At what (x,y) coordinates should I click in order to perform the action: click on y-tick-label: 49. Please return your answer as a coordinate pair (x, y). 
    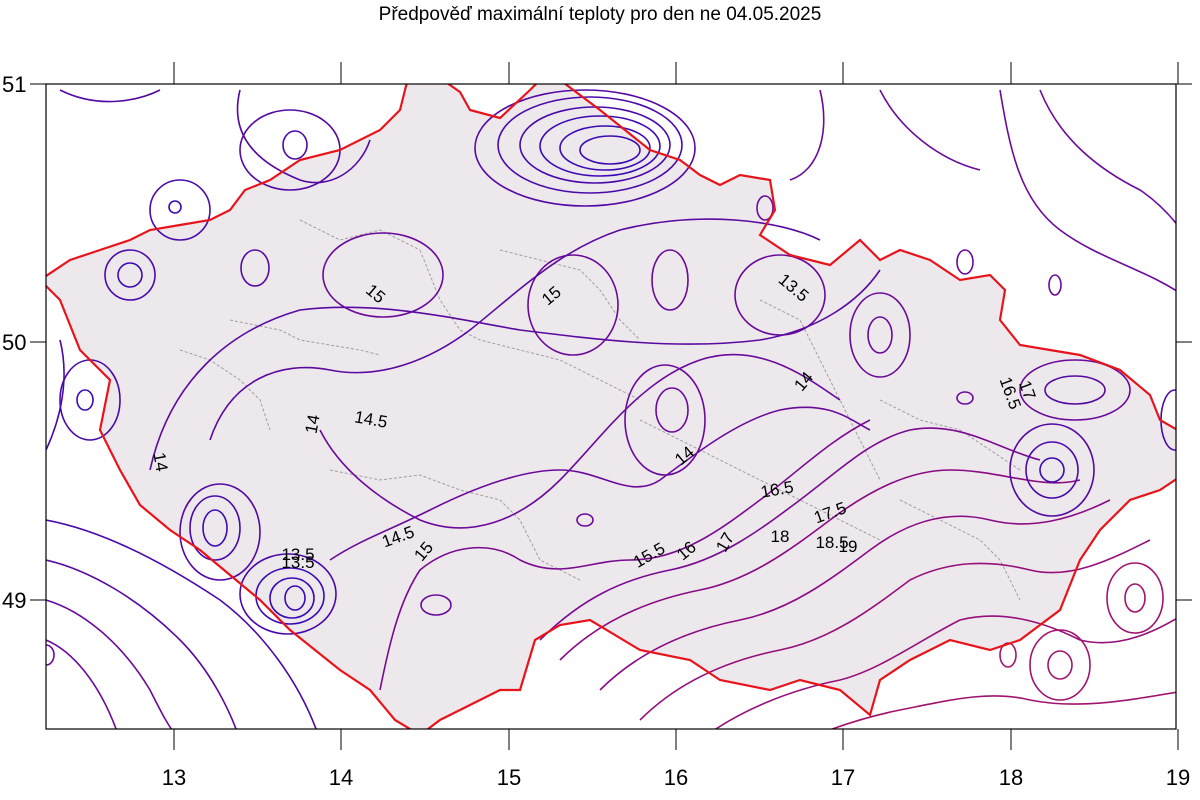
    Looking at the image, I should click on (14, 600).